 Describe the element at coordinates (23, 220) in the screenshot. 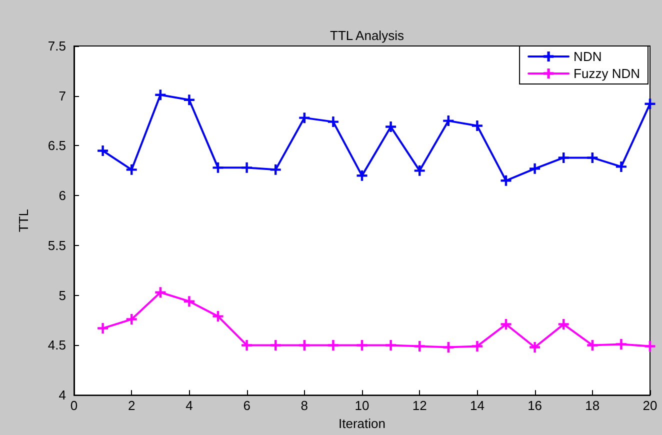

I see `y-axis-title: TTL` at that location.